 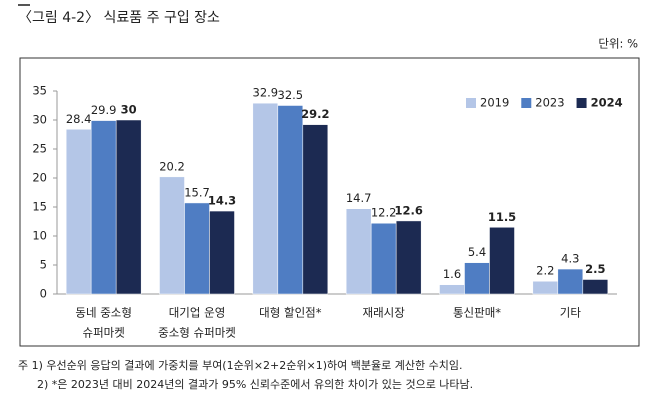 I want to click on value-label: 15.7, so click(x=197, y=192).